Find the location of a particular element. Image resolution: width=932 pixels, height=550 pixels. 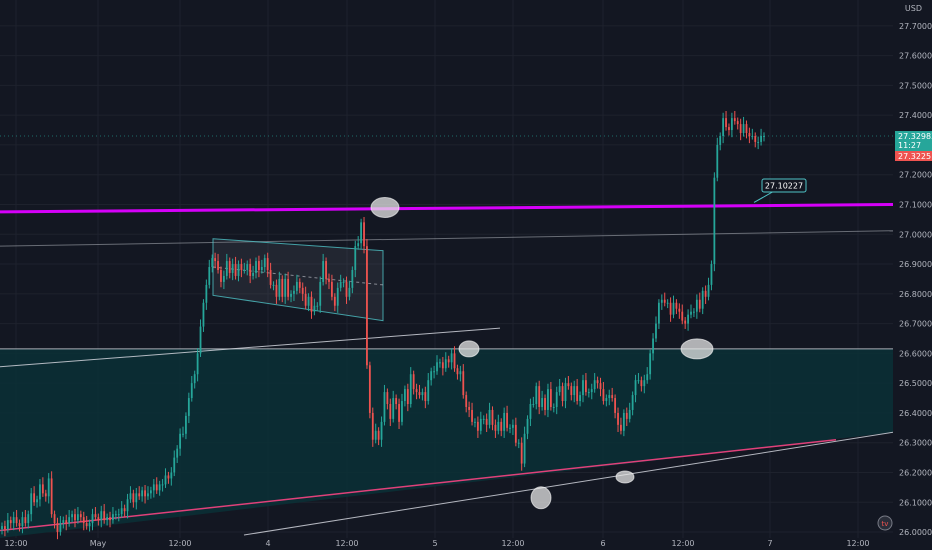

price-tick-label: 26.80000 is located at coordinates (915, 294).